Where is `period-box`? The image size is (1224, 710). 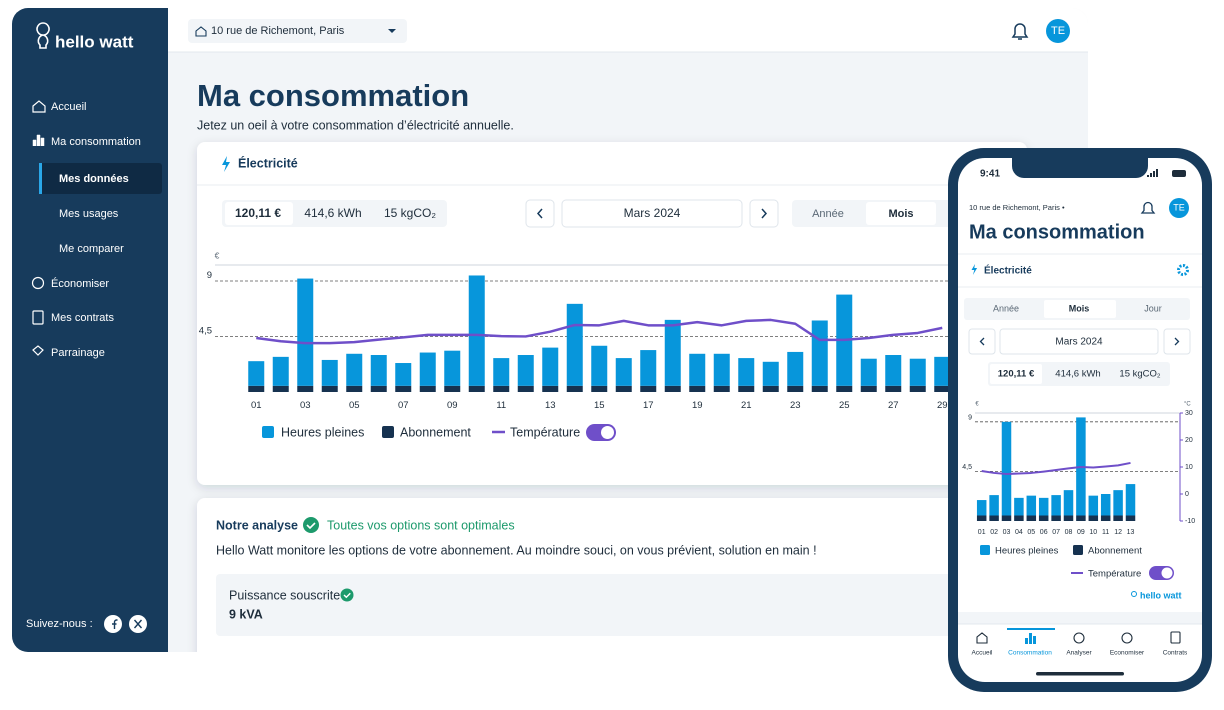
period-box is located at coordinates (652, 213).